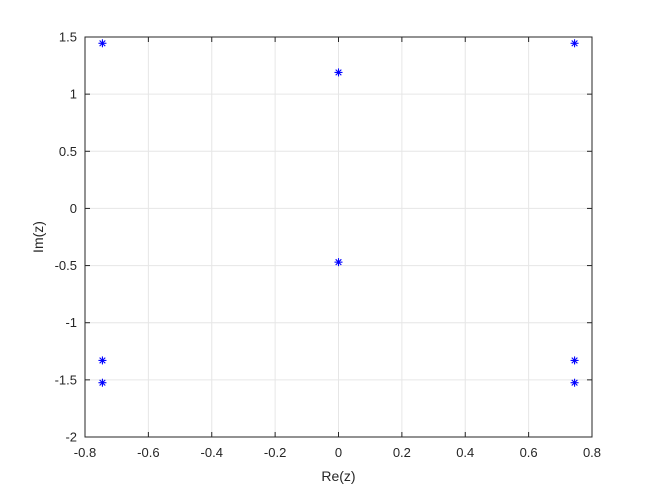 The image size is (654, 491). Describe the element at coordinates (275, 452) in the screenshot. I see `x-tick-label: -0.2` at that location.